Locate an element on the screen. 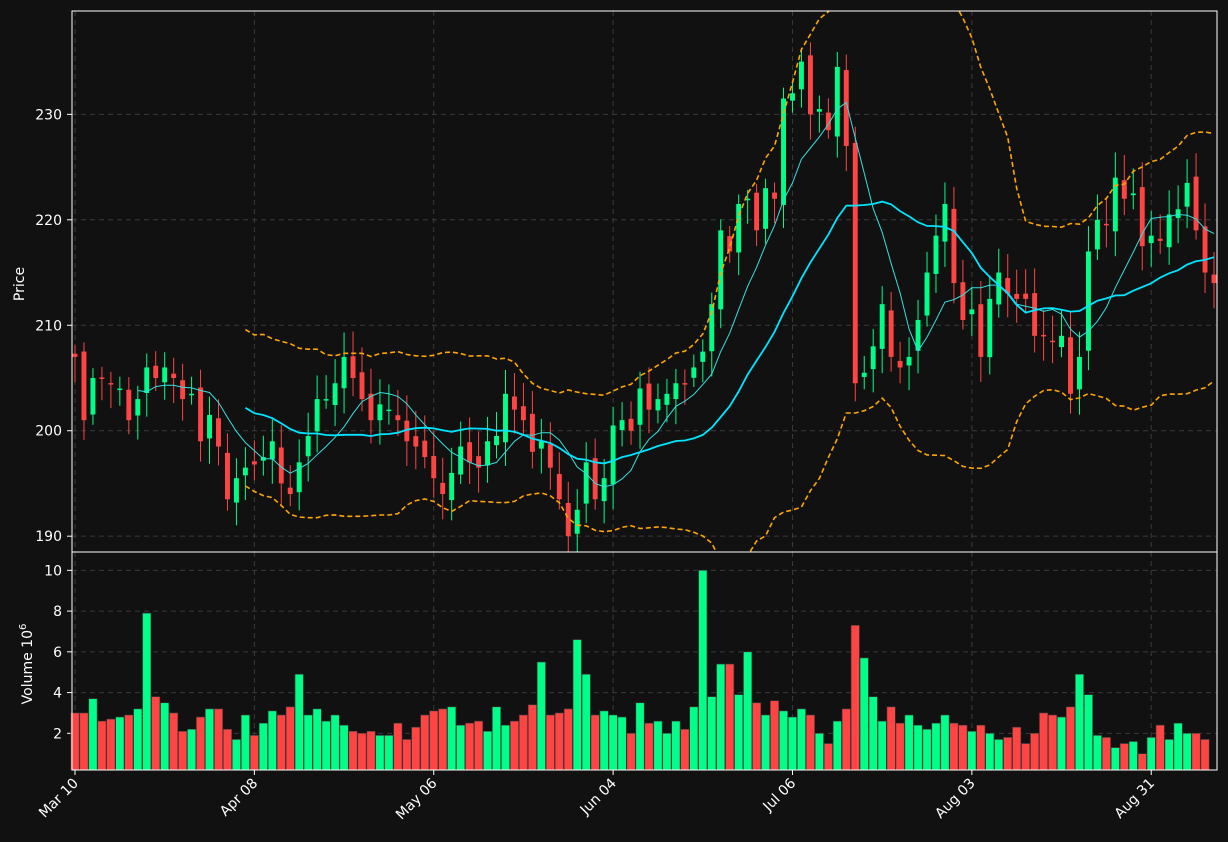  volume-axis-title: Volume 106 is located at coordinates (27, 664).